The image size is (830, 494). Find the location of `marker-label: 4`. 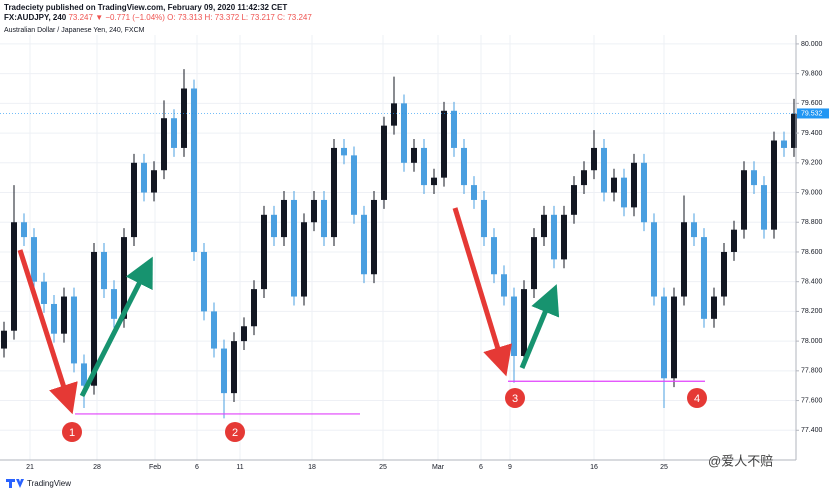

marker-label: 4 is located at coordinates (697, 399).